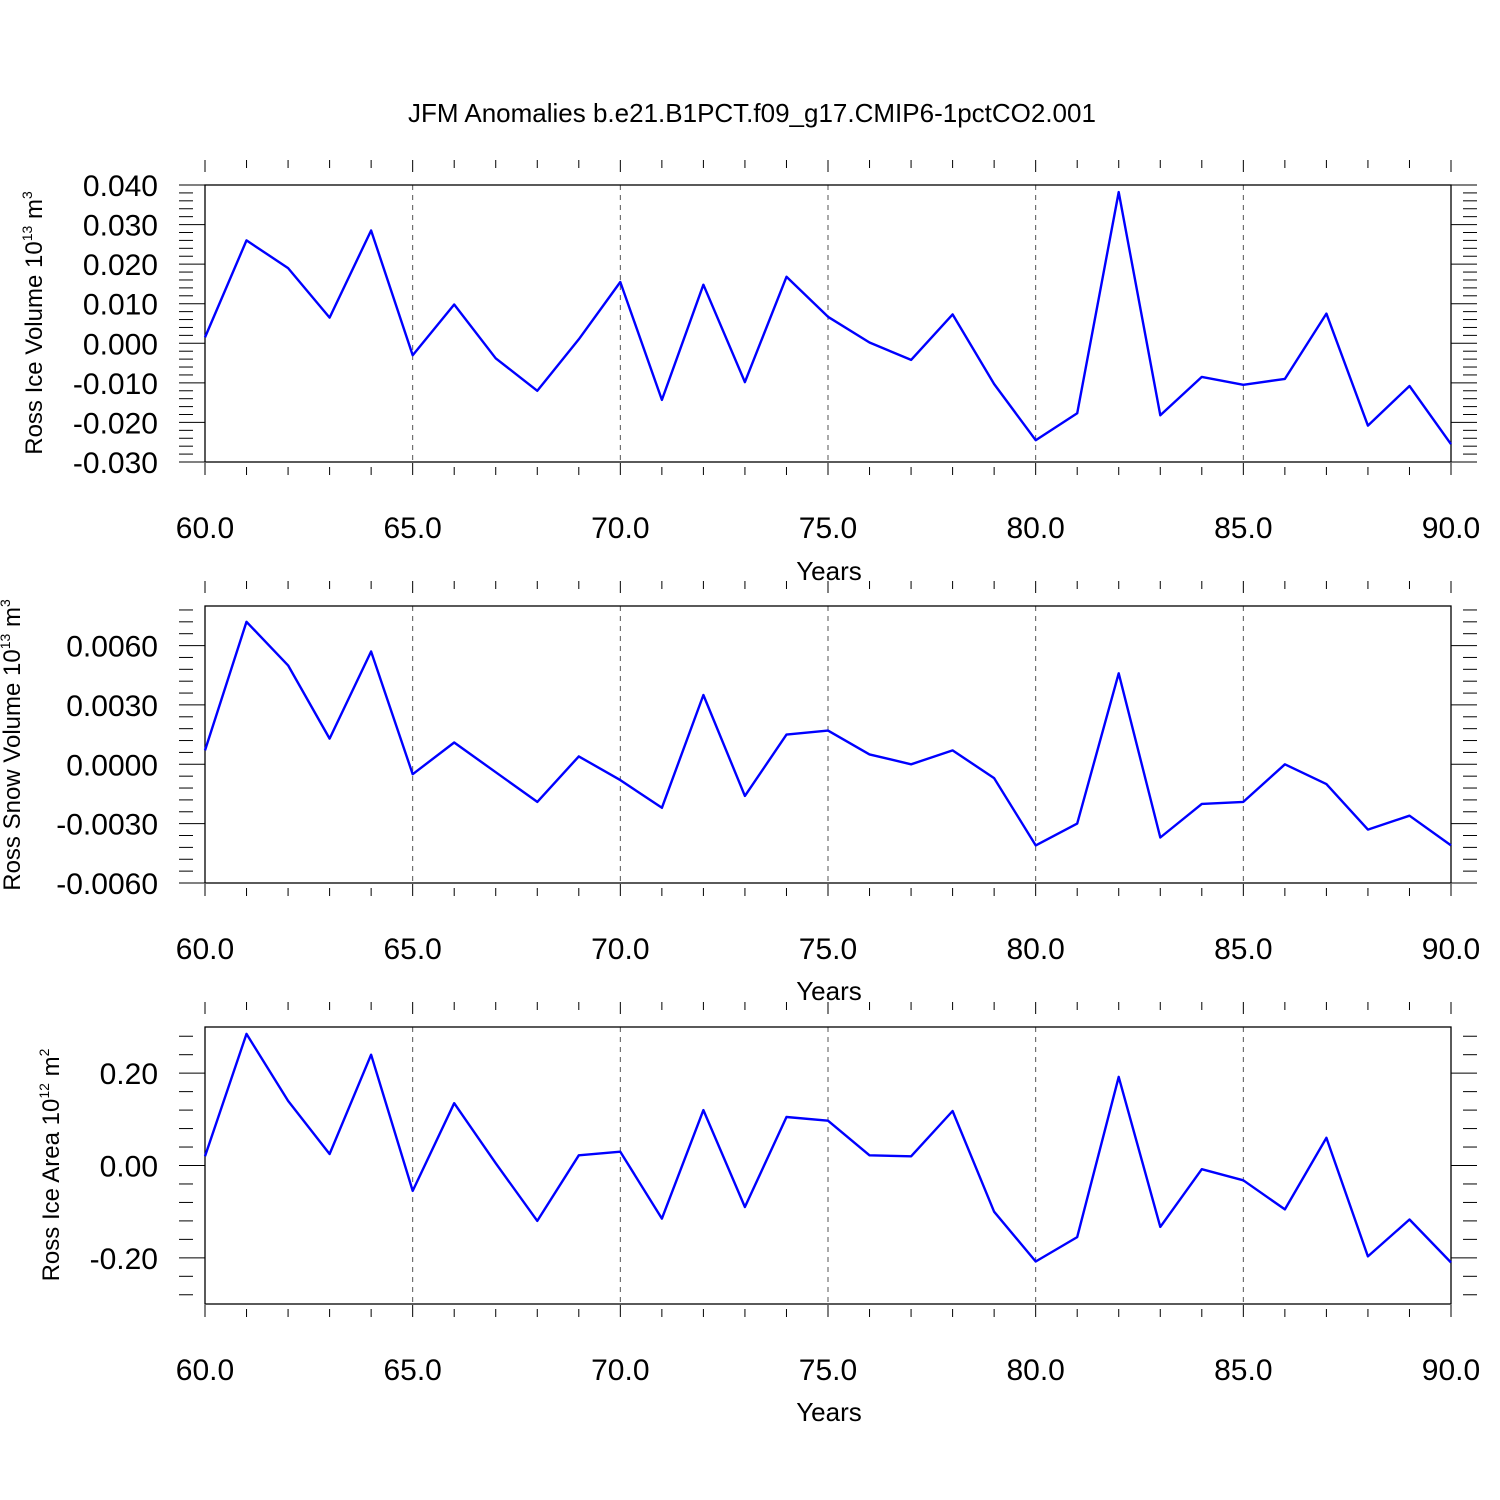 The image size is (1500, 1500). I want to click on y-tick-label: -0.020, so click(115, 423).